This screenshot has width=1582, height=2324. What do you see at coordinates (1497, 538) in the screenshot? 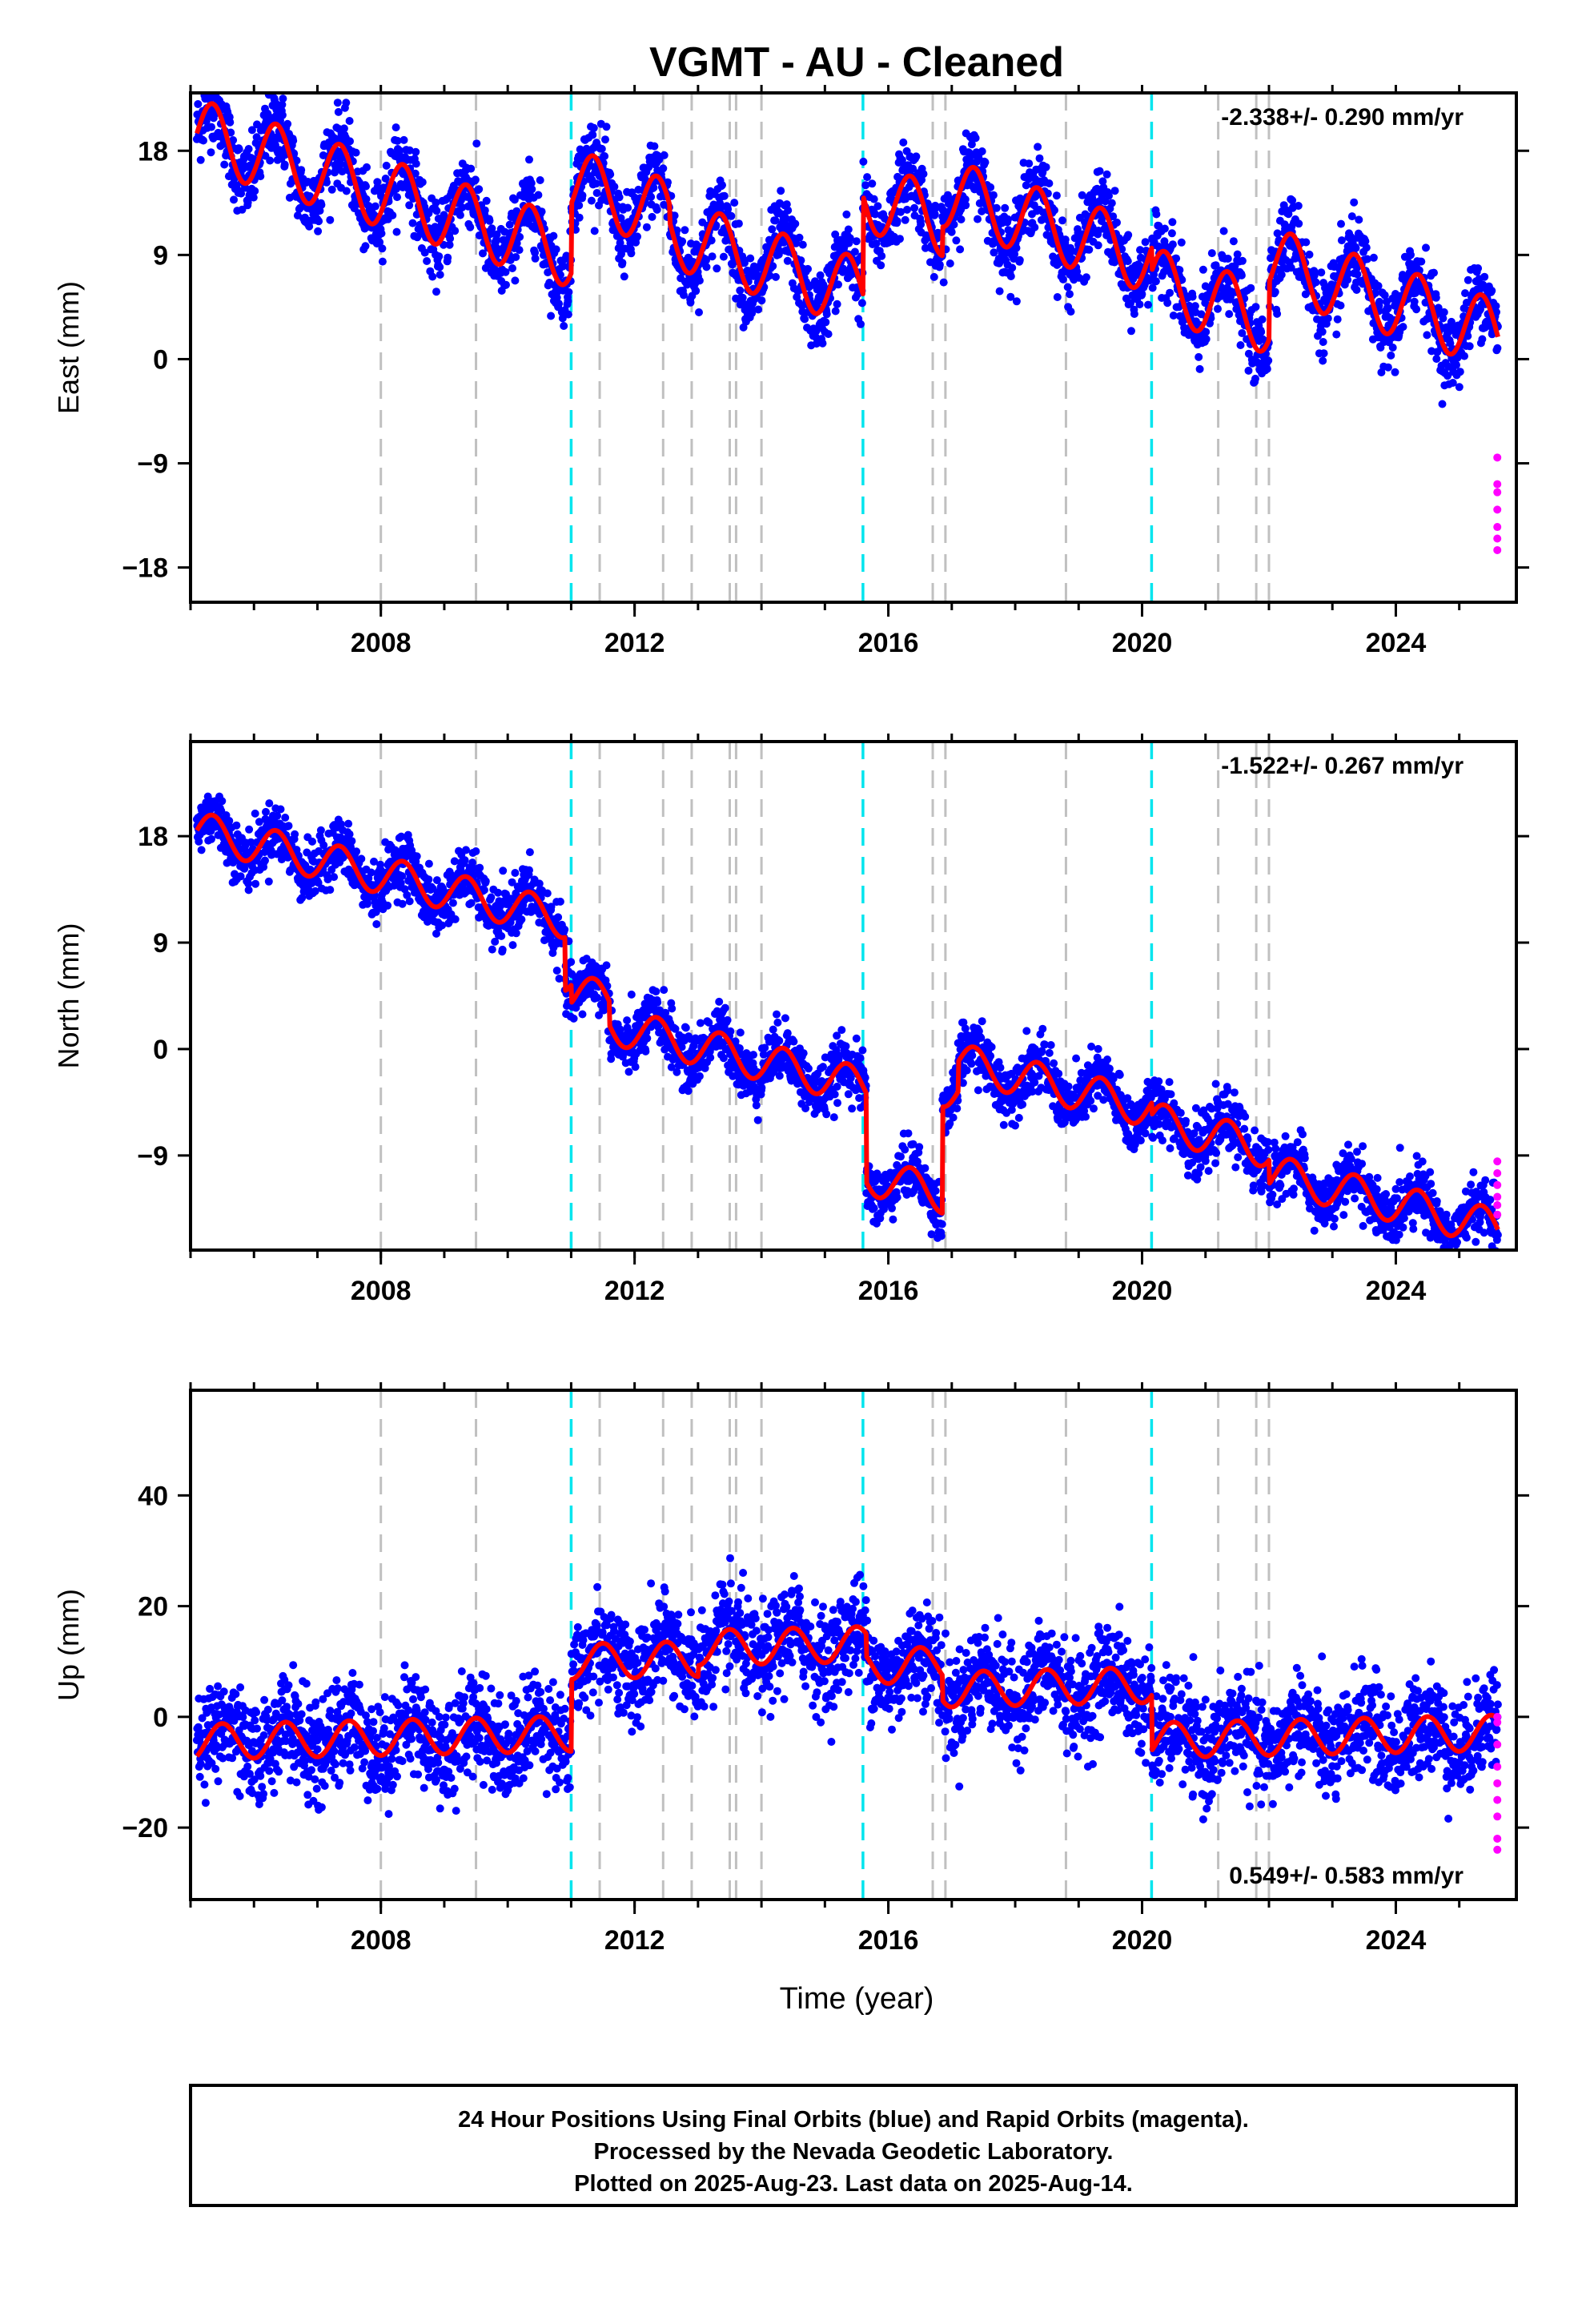
I see `rapid-orbit-point` at bounding box center [1497, 538].